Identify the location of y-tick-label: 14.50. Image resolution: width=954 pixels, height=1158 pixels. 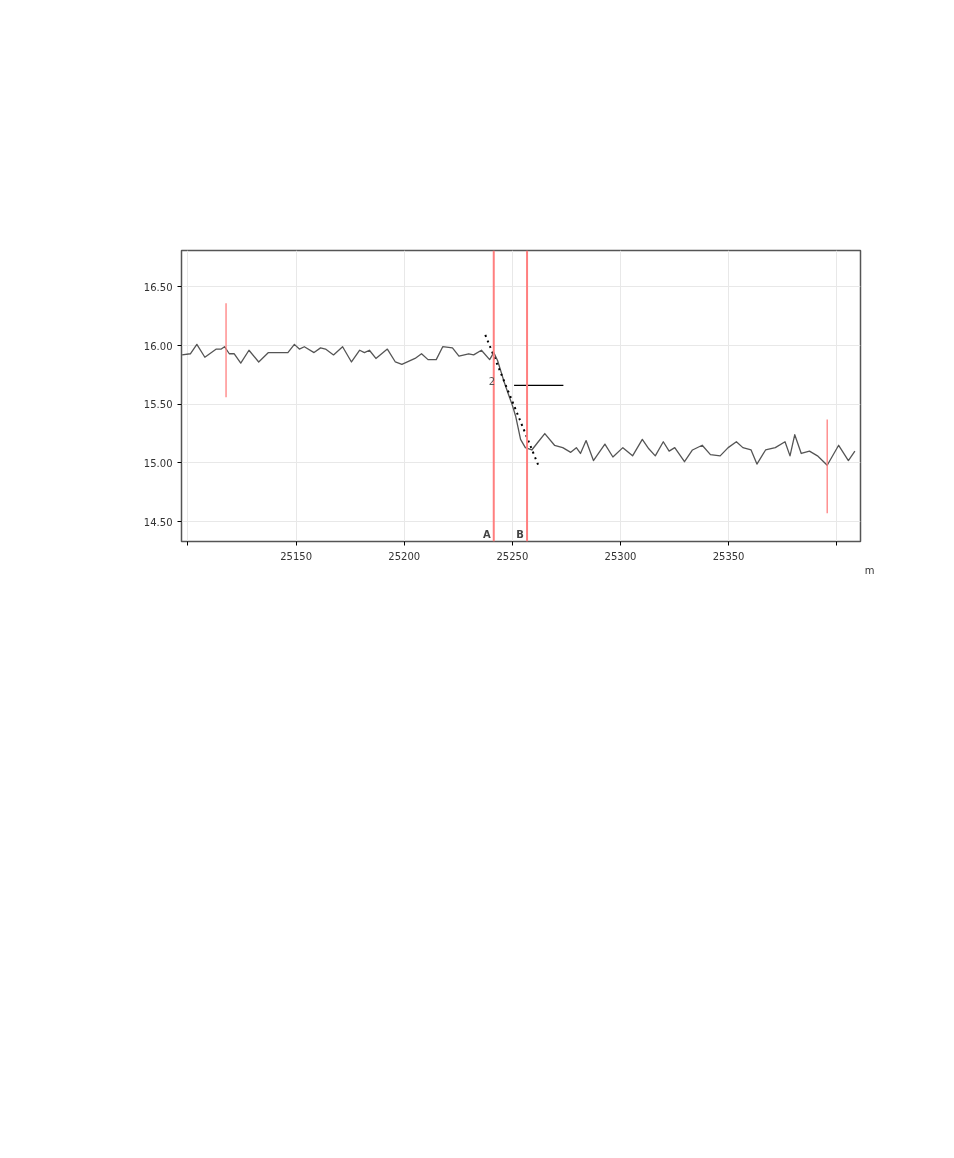
(158, 522).